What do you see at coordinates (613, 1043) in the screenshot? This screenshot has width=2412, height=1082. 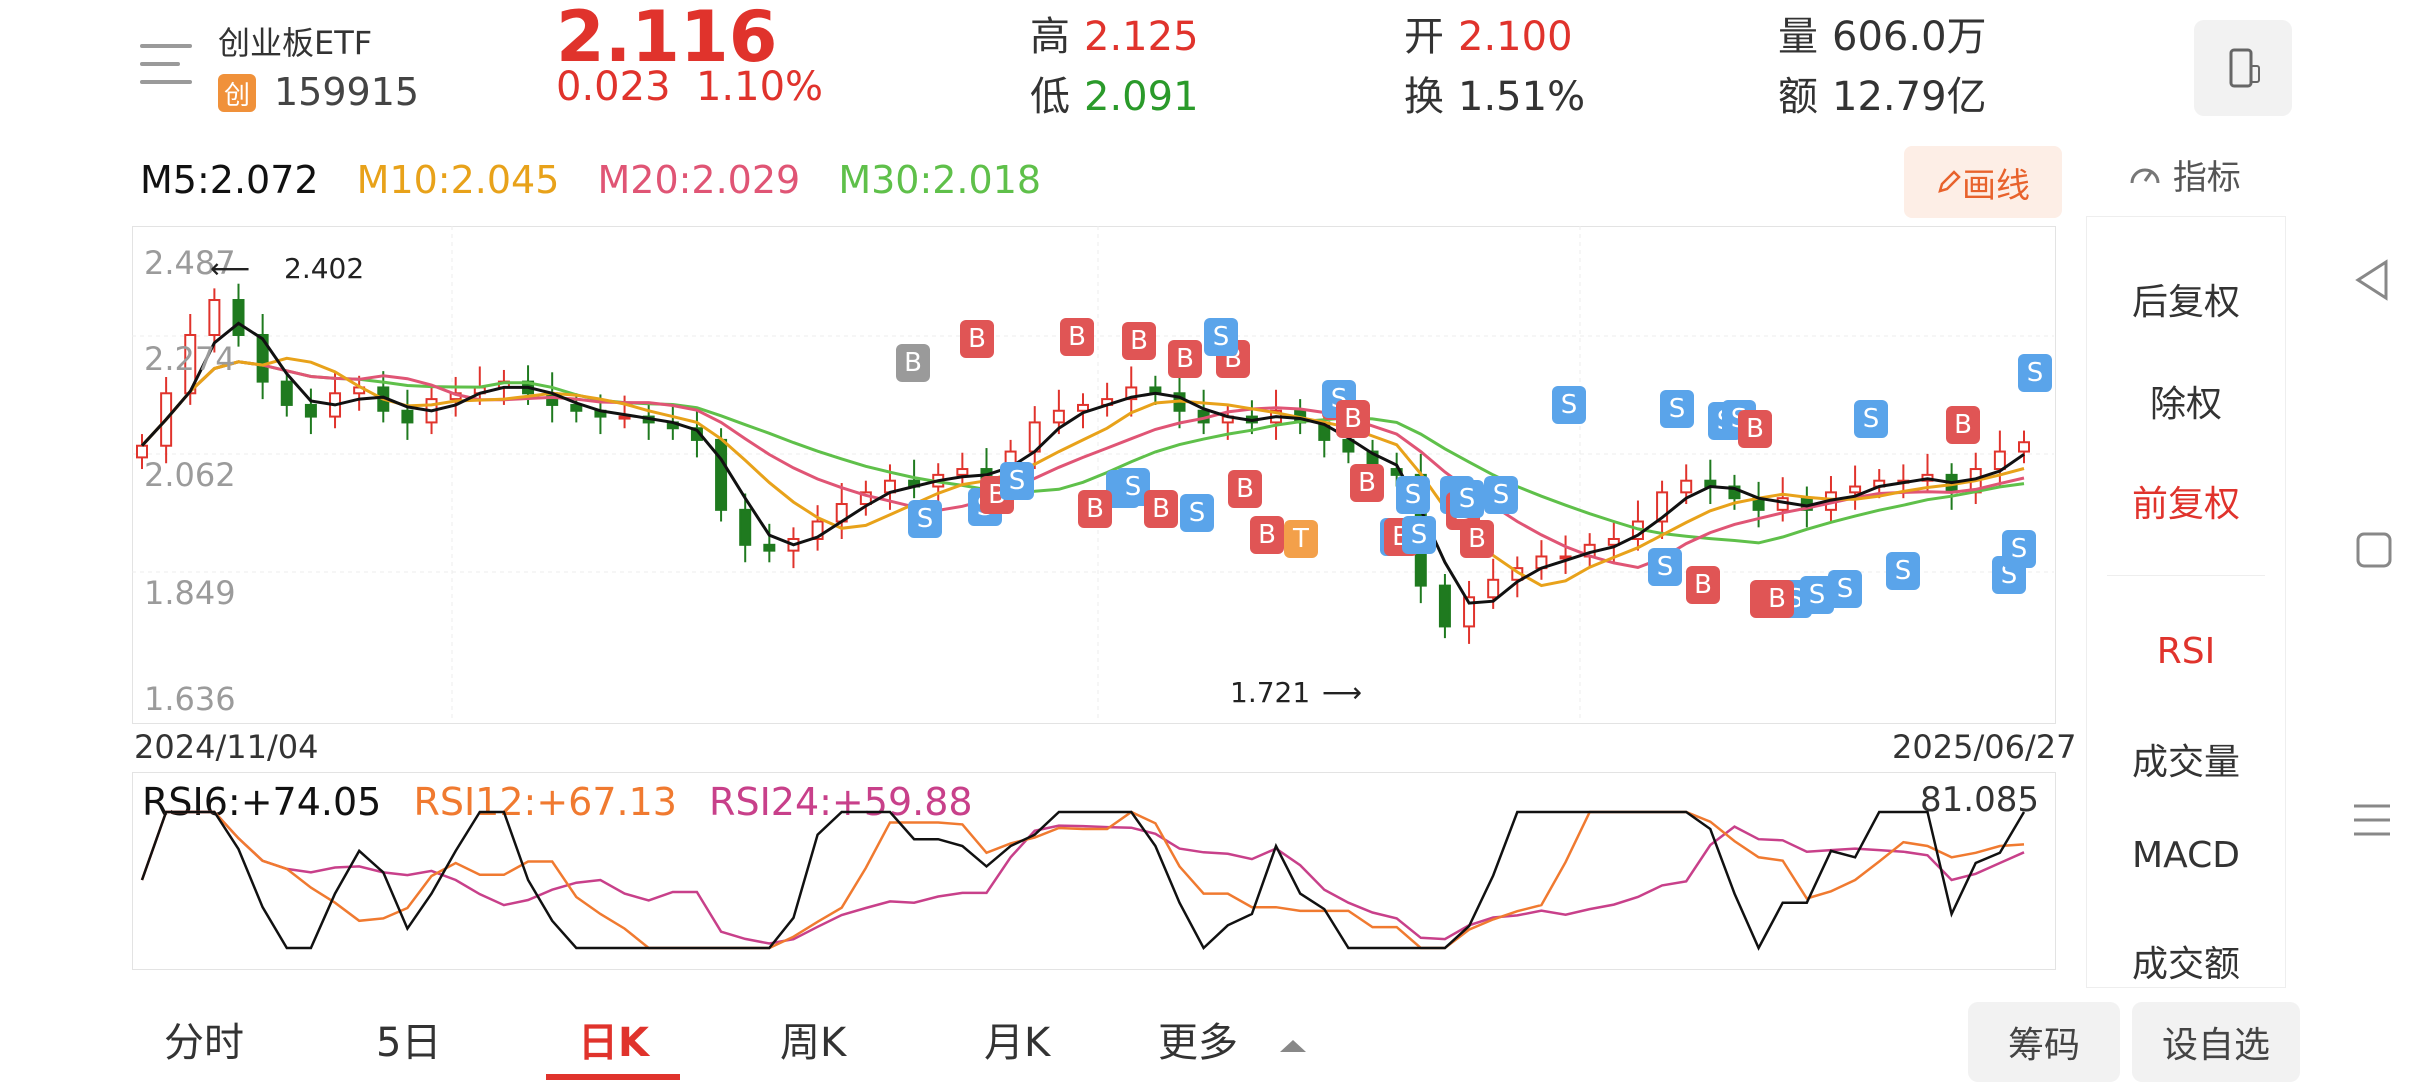 I see `tab-daily: 日K` at bounding box center [613, 1043].